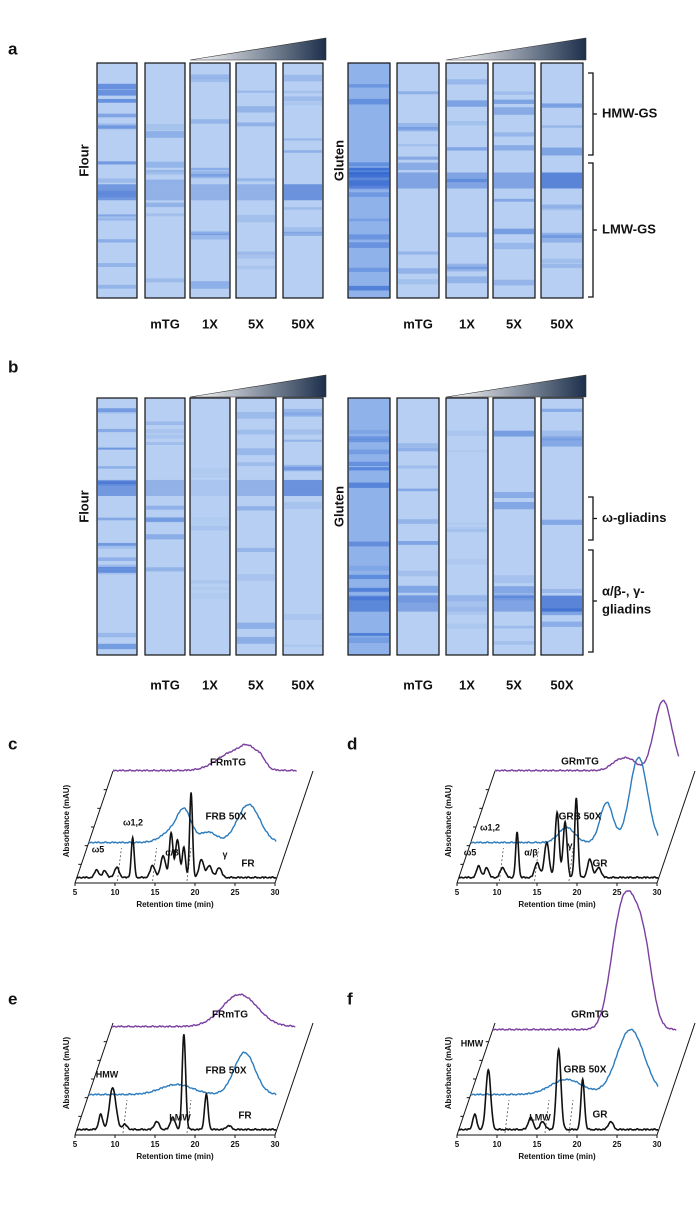 The width and height of the screenshot is (697, 1214). Describe the element at coordinates (630, 112) in the screenshot. I see `bracket-label: HMW-GS` at that location.